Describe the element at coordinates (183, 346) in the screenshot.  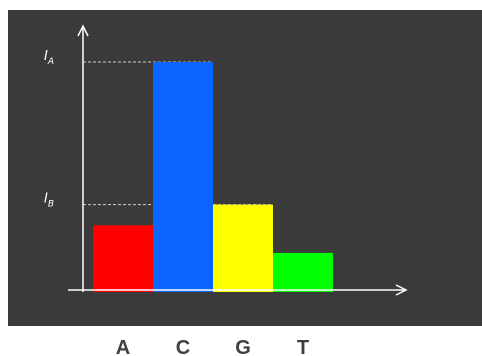
I see `x-tick-label-c: C` at that location.